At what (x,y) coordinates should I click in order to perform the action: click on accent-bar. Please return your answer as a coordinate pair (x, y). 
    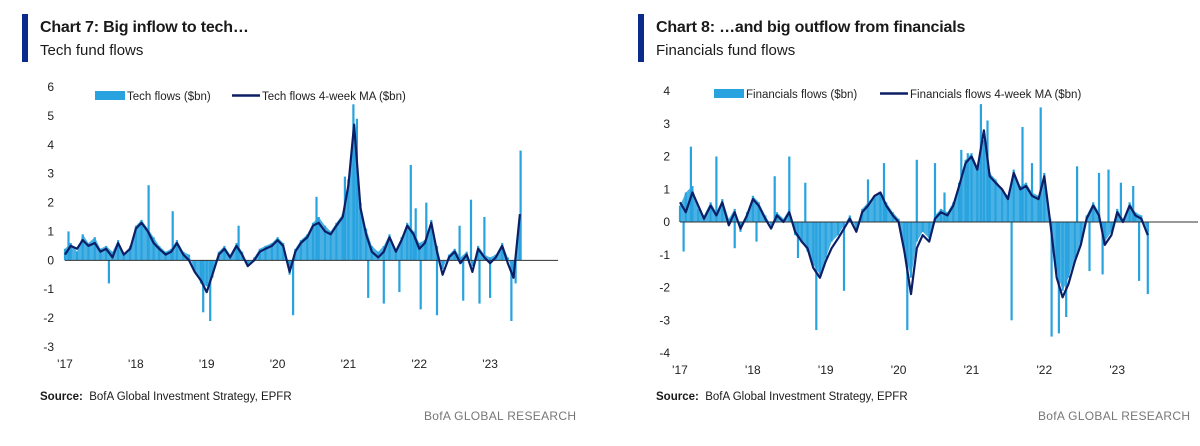
    Looking at the image, I should click on (641, 38).